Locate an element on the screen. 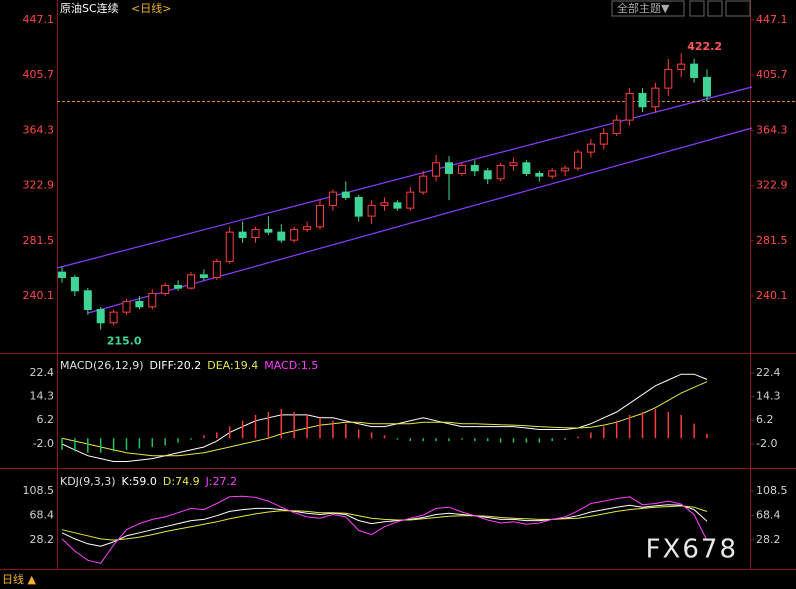 The width and height of the screenshot is (796, 589). period-tab is located at coordinates (22, 580).